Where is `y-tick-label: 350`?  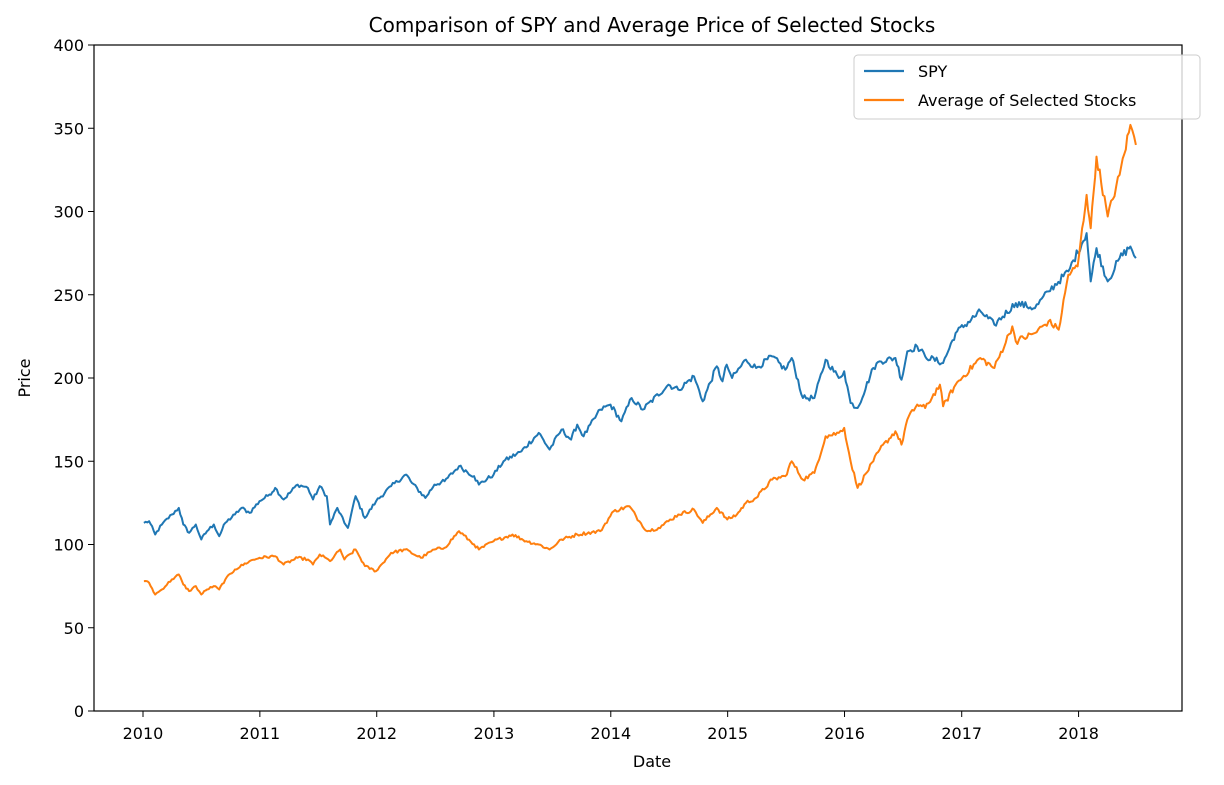
y-tick-label: 350 is located at coordinates (68, 128).